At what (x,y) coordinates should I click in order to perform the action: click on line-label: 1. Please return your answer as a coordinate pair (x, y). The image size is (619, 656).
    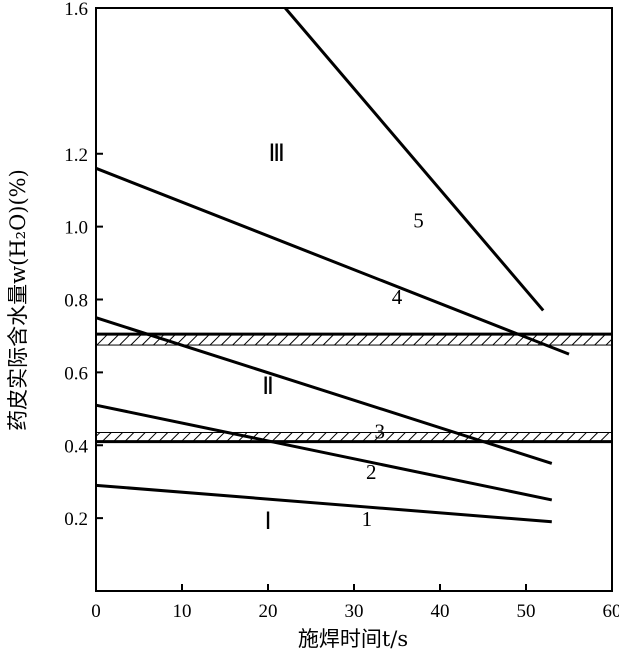
    Looking at the image, I should click on (367, 519).